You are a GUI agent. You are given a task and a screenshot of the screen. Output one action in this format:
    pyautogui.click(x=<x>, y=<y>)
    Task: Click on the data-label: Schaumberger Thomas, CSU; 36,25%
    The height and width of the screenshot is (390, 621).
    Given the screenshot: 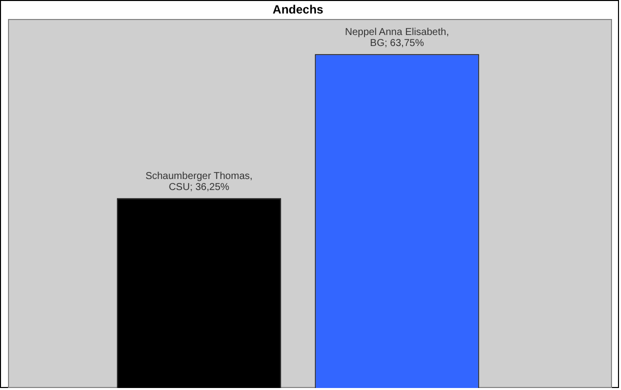 What is the action you would take?
    pyautogui.click(x=199, y=181)
    